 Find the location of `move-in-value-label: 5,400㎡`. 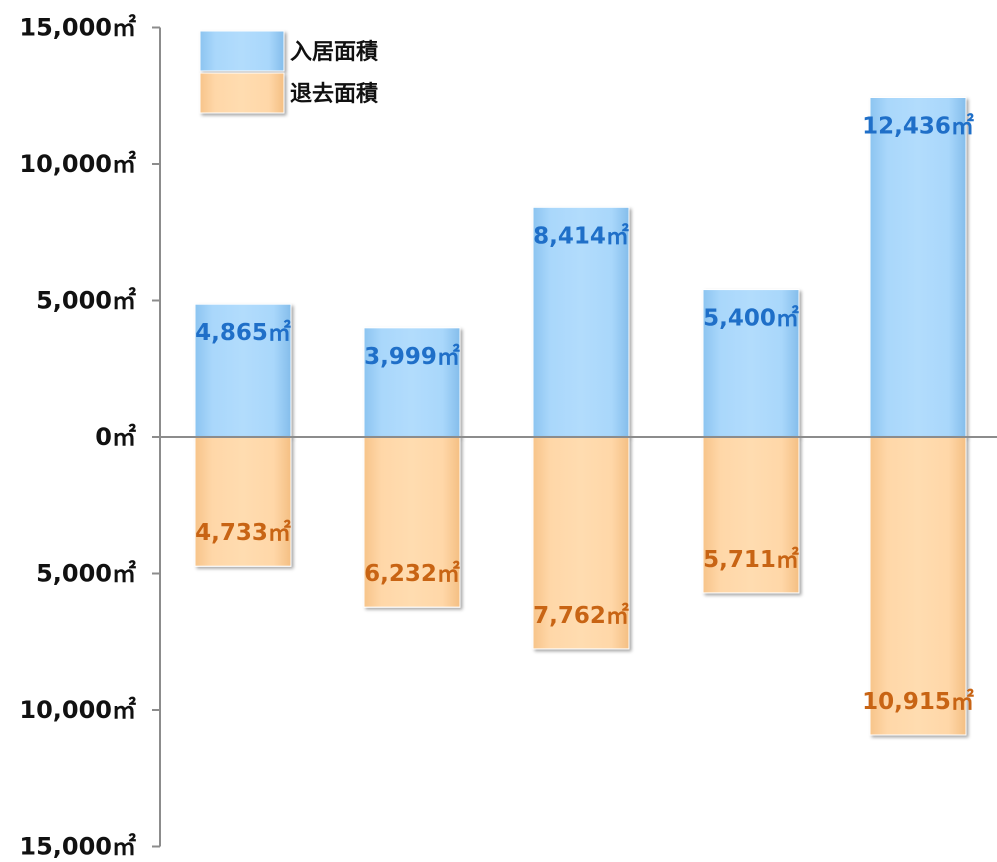

move-in-value-label: 5,400㎡ is located at coordinates (751, 318).